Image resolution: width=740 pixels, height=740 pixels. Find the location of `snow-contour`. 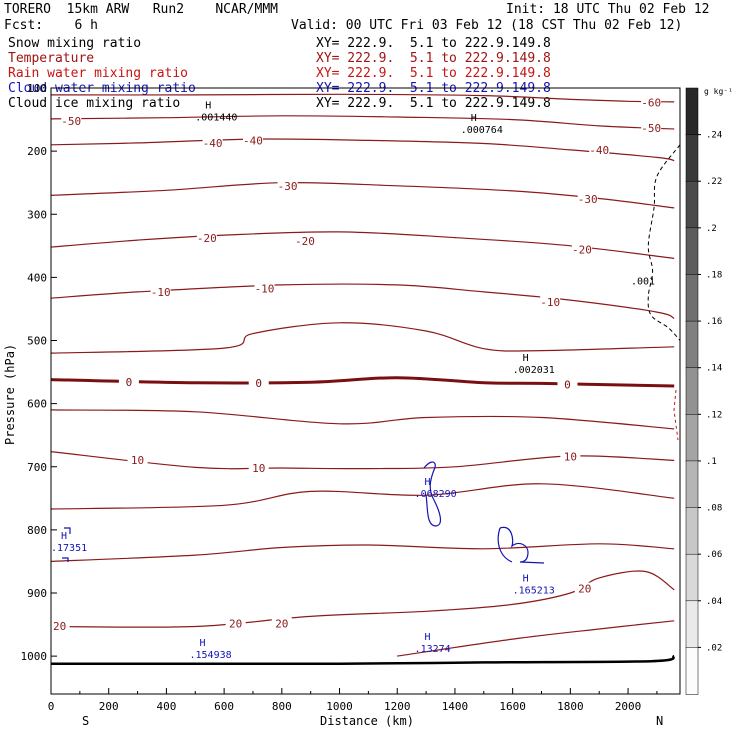

snow-contour is located at coordinates (664, 242).